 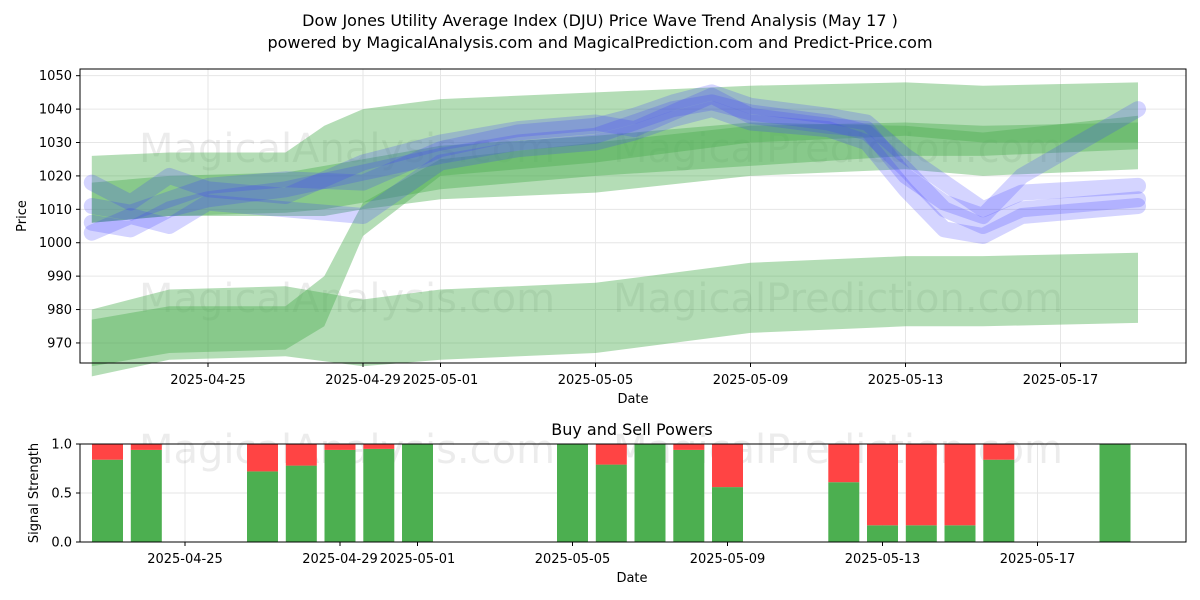 I want to click on signal-y-tick-label: 1.0, so click(x=61, y=445).